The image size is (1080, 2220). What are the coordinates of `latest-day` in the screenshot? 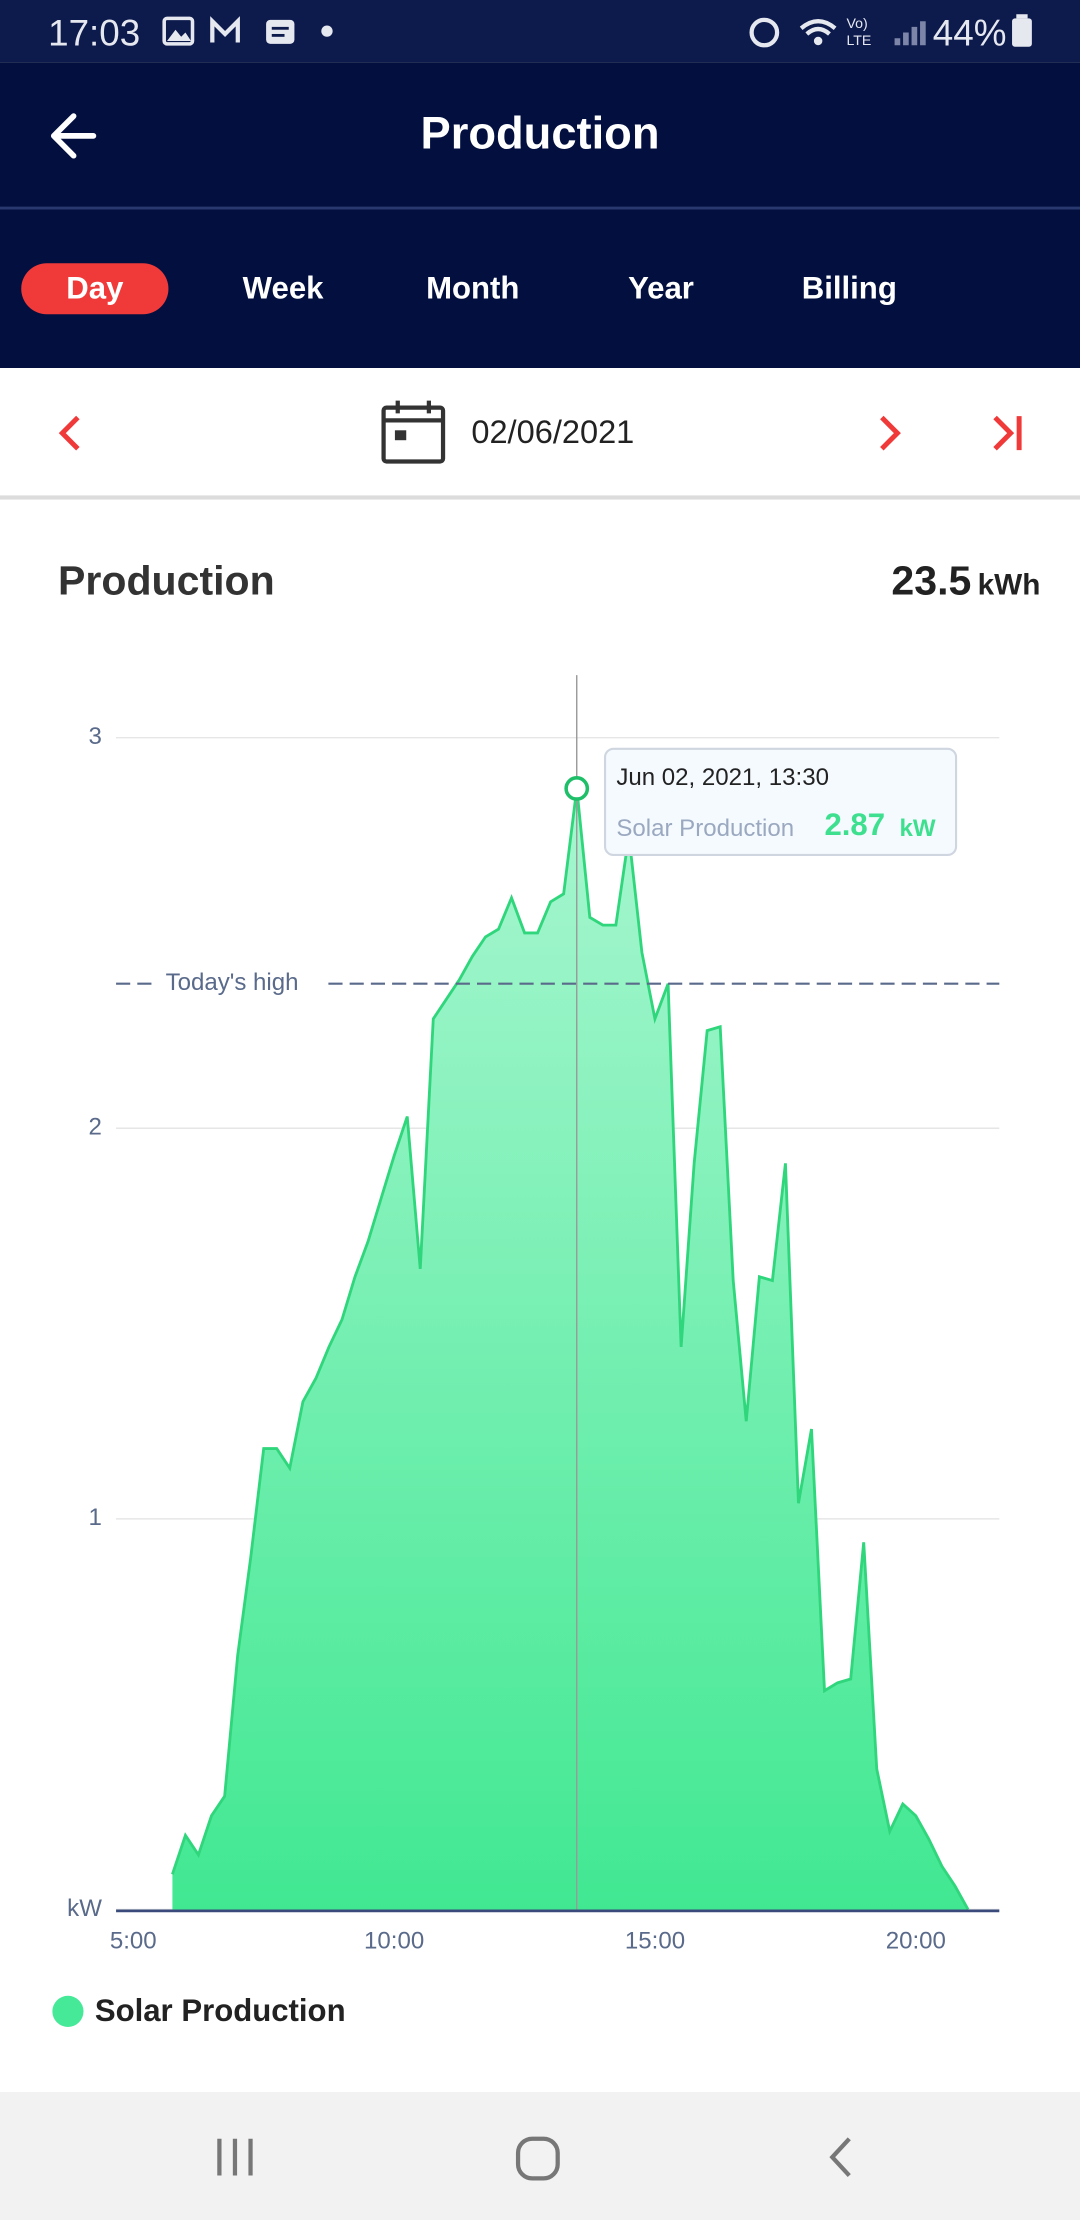 It's located at (1009, 433).